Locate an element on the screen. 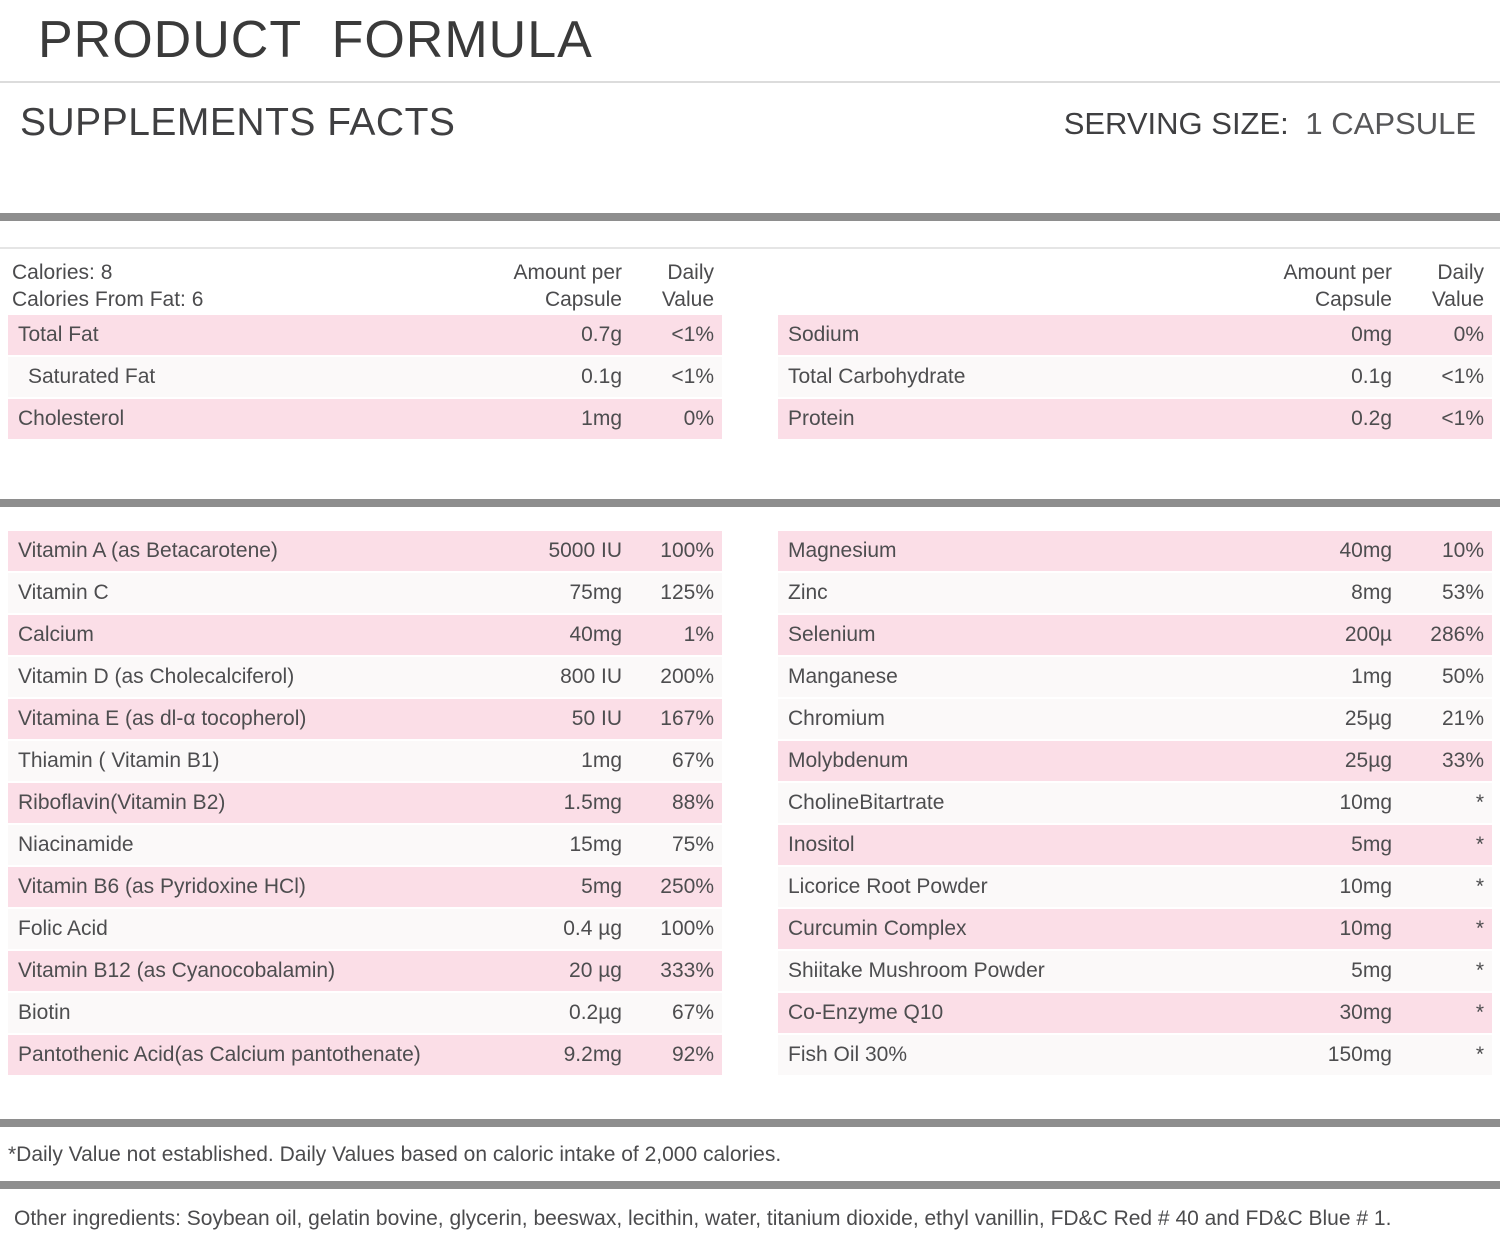  nutrient-amount: 200µ is located at coordinates (1368, 634).